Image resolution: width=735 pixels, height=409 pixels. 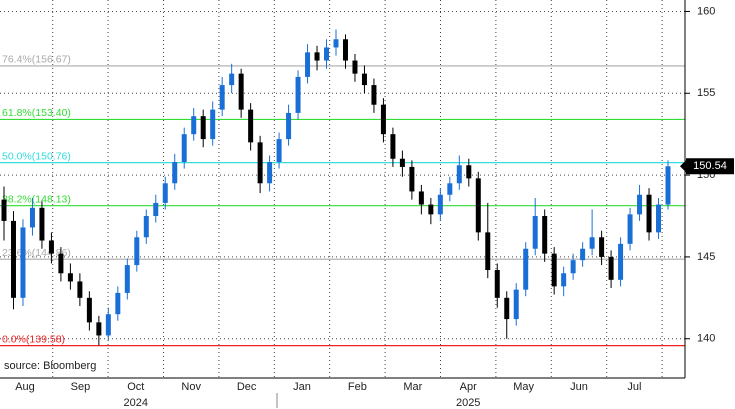 I want to click on x-tick-label: Oct, so click(x=135, y=387).